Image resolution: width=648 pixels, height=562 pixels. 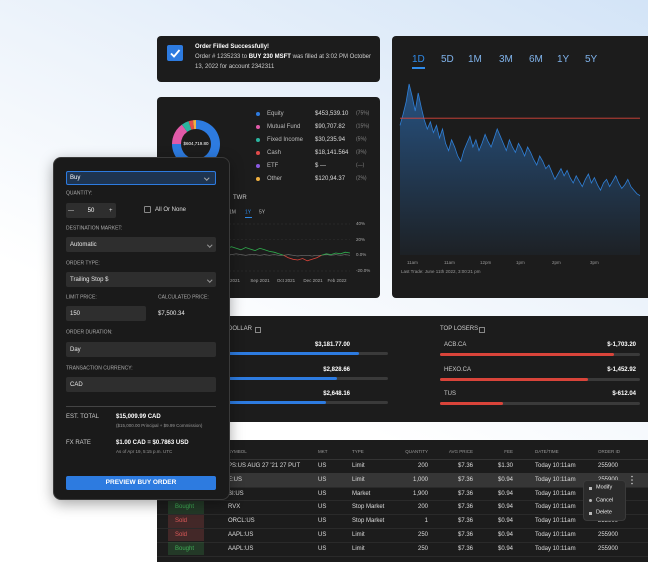 I want to click on duration-input, so click(x=141, y=349).